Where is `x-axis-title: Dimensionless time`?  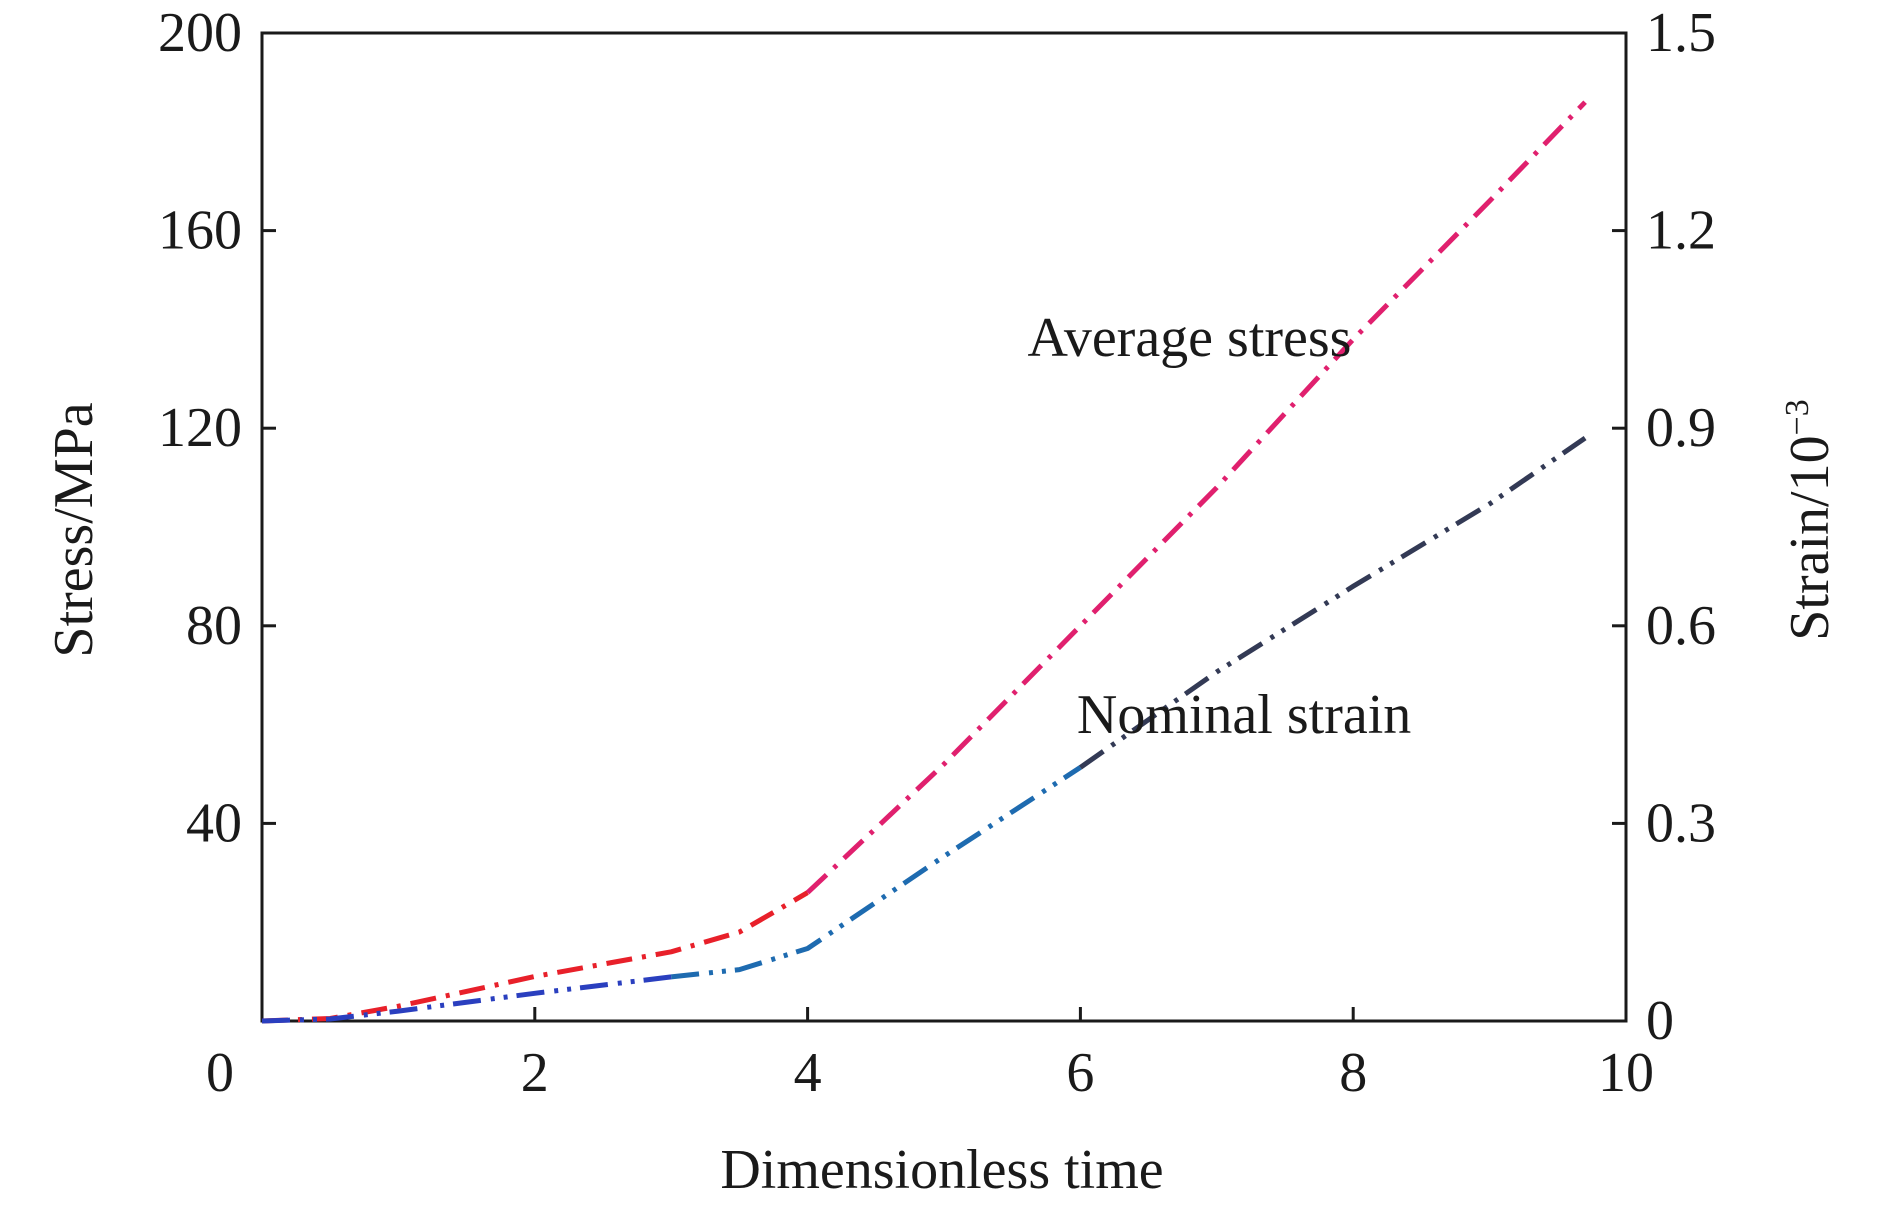 x-axis-title: Dimensionless time is located at coordinates (941, 1170).